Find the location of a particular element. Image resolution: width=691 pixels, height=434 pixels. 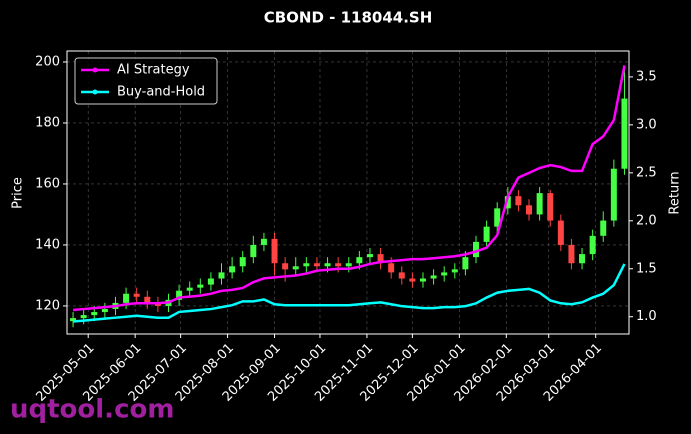

y2-tick-label: 2.0 is located at coordinates (646, 220).